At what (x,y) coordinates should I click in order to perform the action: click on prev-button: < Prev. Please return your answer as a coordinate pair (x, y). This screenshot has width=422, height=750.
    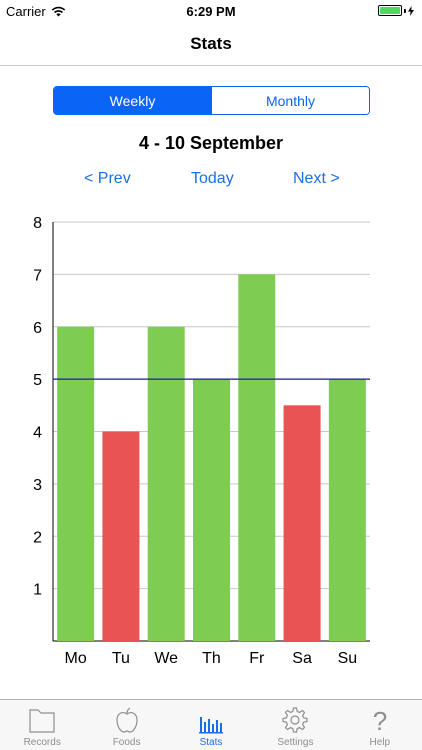
    Looking at the image, I should click on (107, 178).